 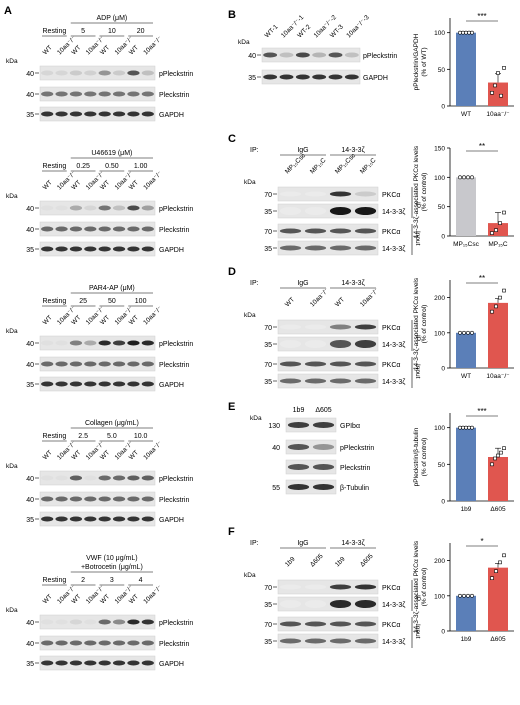 What do you see at coordinates (480, 62) in the screenshot?
I see `bar-chart-b` at bounding box center [480, 62].